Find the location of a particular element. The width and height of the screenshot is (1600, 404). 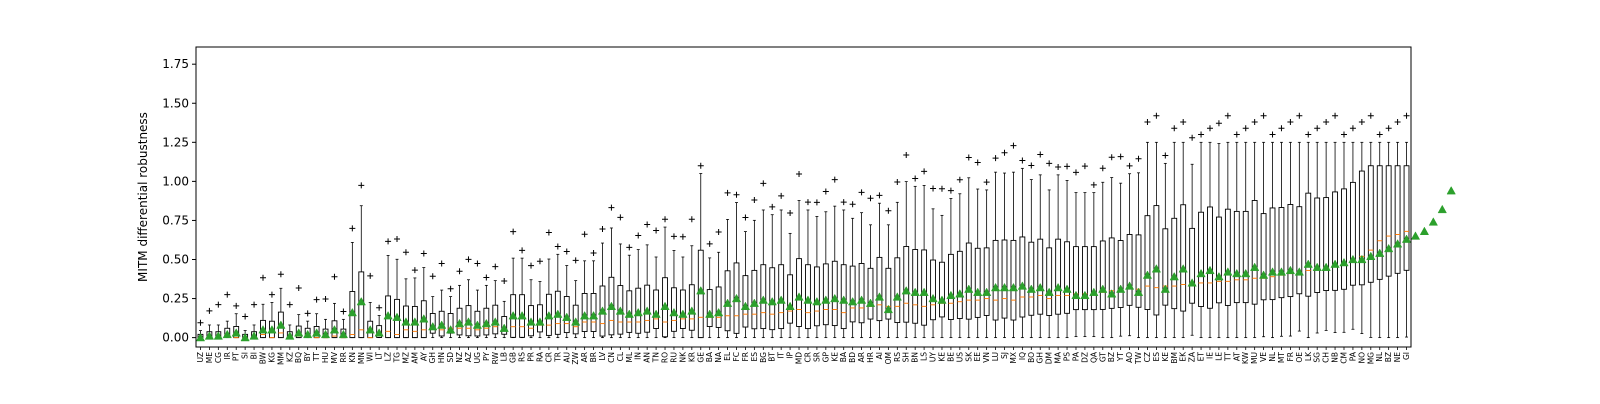

x-tick-label: EE is located at coordinates (977, 357).